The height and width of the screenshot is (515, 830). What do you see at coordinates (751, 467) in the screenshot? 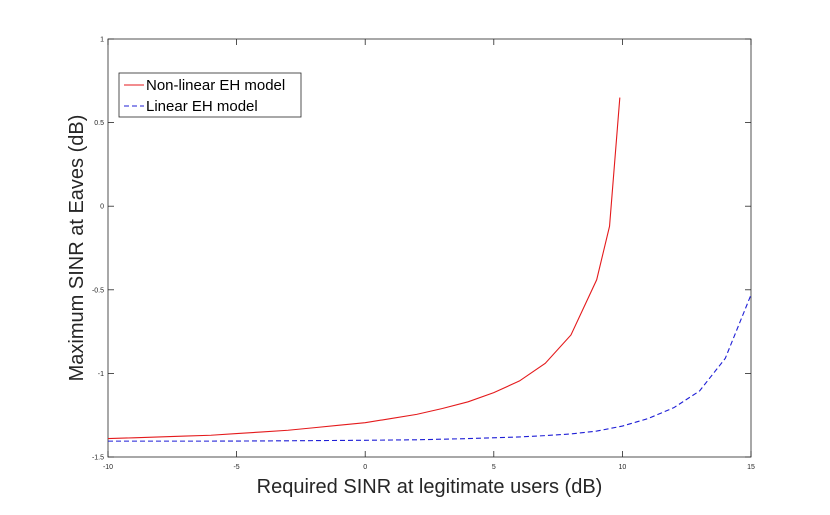
I see `x-tick-label: 15` at bounding box center [751, 467].